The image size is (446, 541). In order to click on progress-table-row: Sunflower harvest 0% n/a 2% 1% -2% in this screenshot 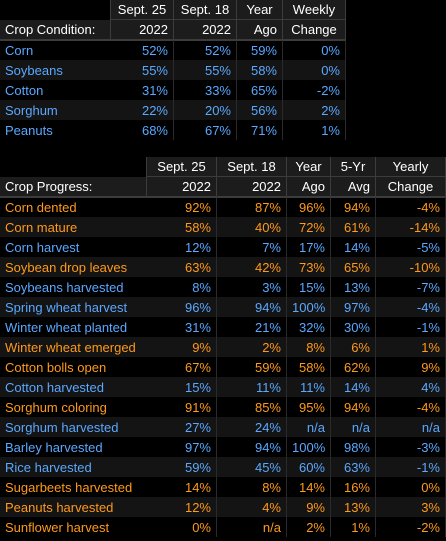, I will do `click(223, 527)`.